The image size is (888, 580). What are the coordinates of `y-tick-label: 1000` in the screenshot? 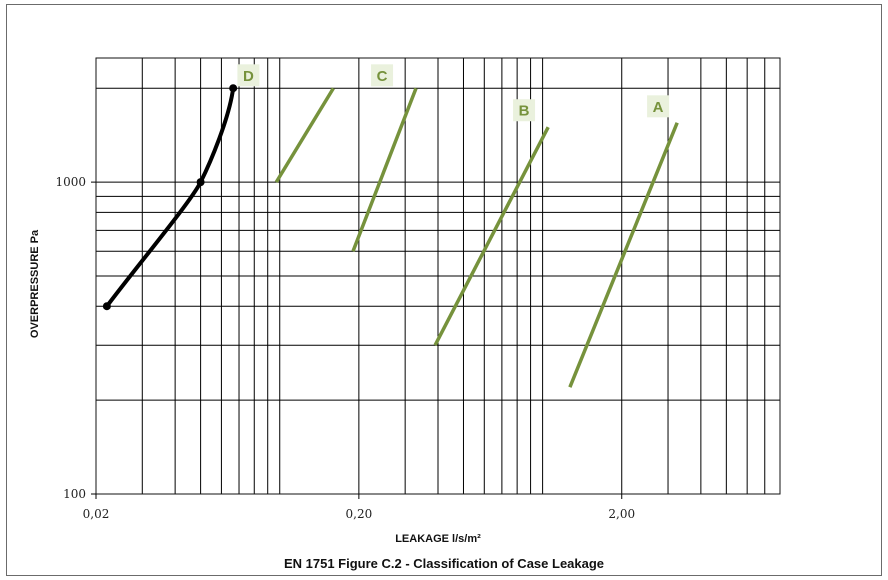 It's located at (70, 182).